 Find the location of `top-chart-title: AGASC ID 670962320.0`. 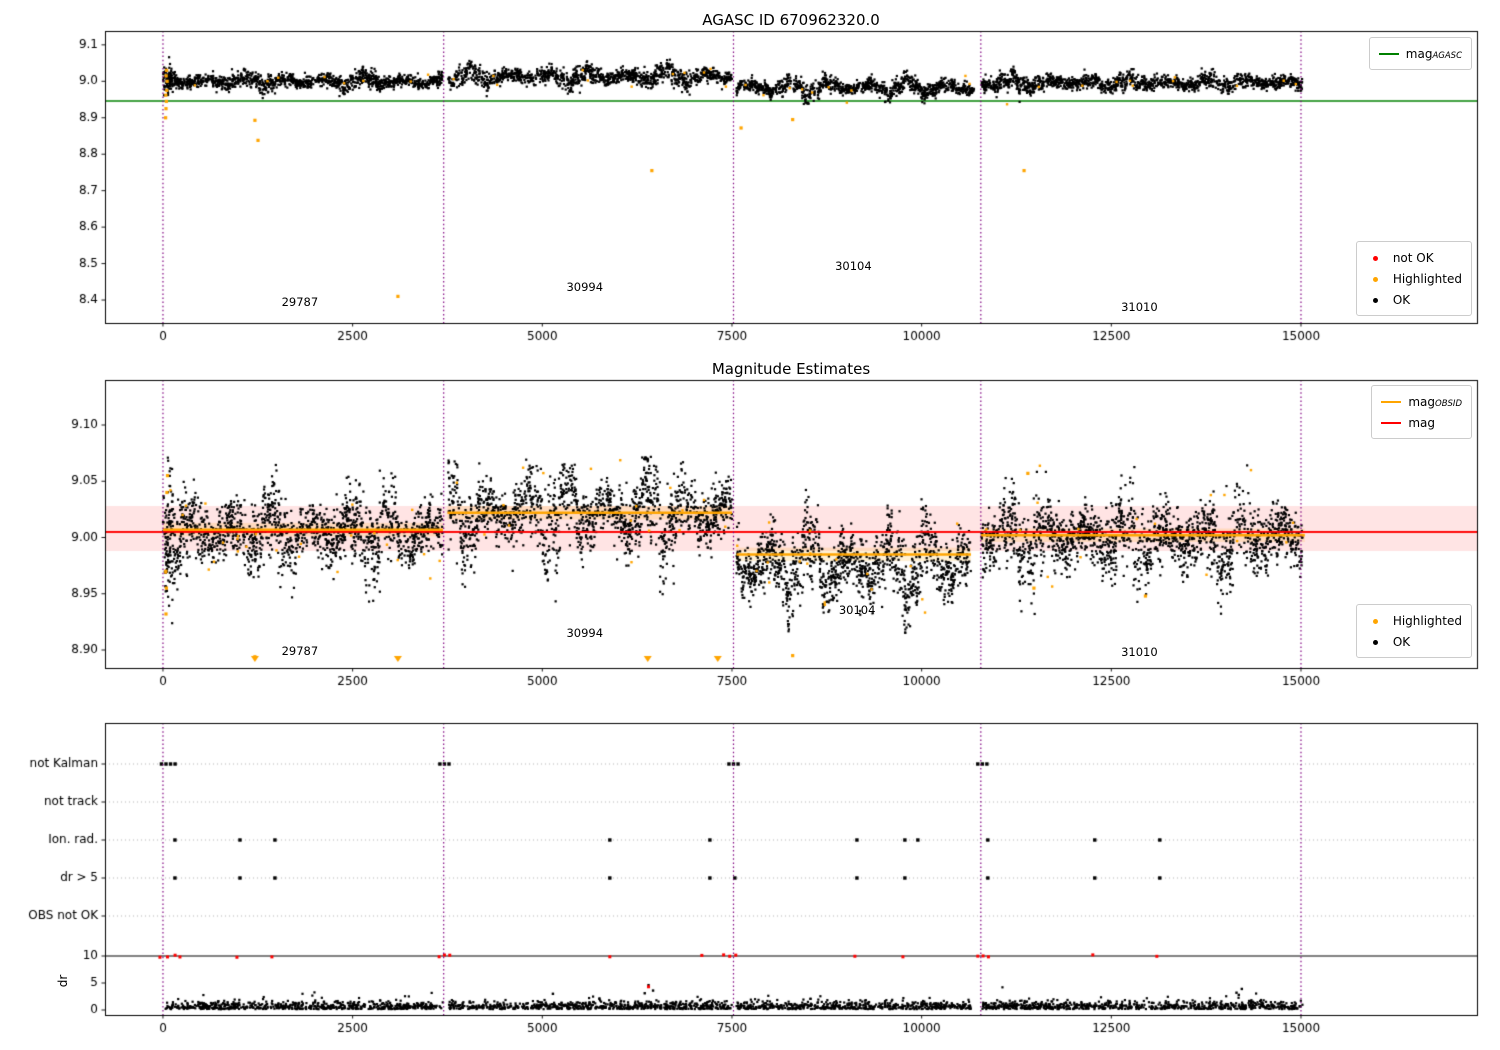

top-chart-title: AGASC ID 670962320.0 is located at coordinates (791, 20).